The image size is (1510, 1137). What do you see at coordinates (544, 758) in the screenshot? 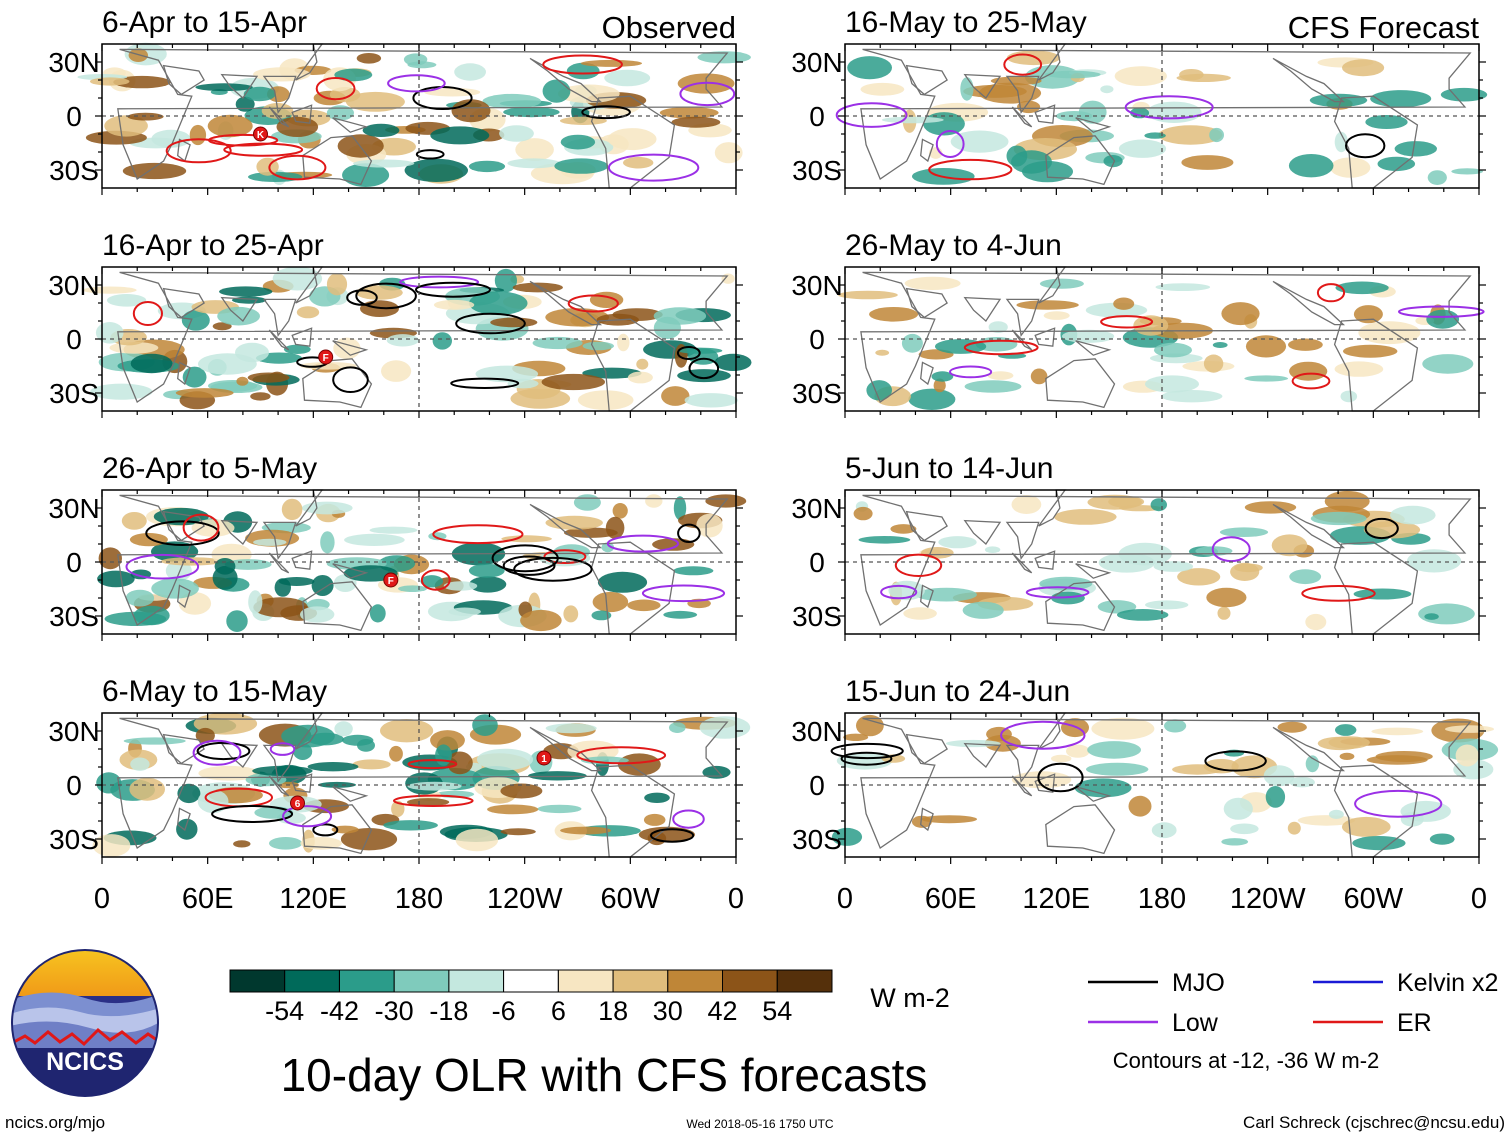
I see `storm-marker: 1` at bounding box center [544, 758].